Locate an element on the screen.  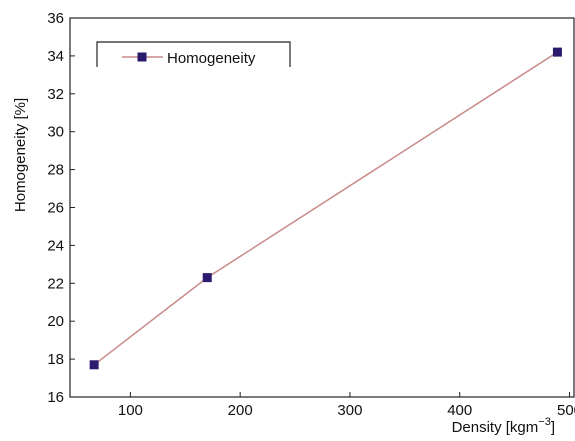
x-axis-title-superscript: −3 is located at coordinates (544, 422).